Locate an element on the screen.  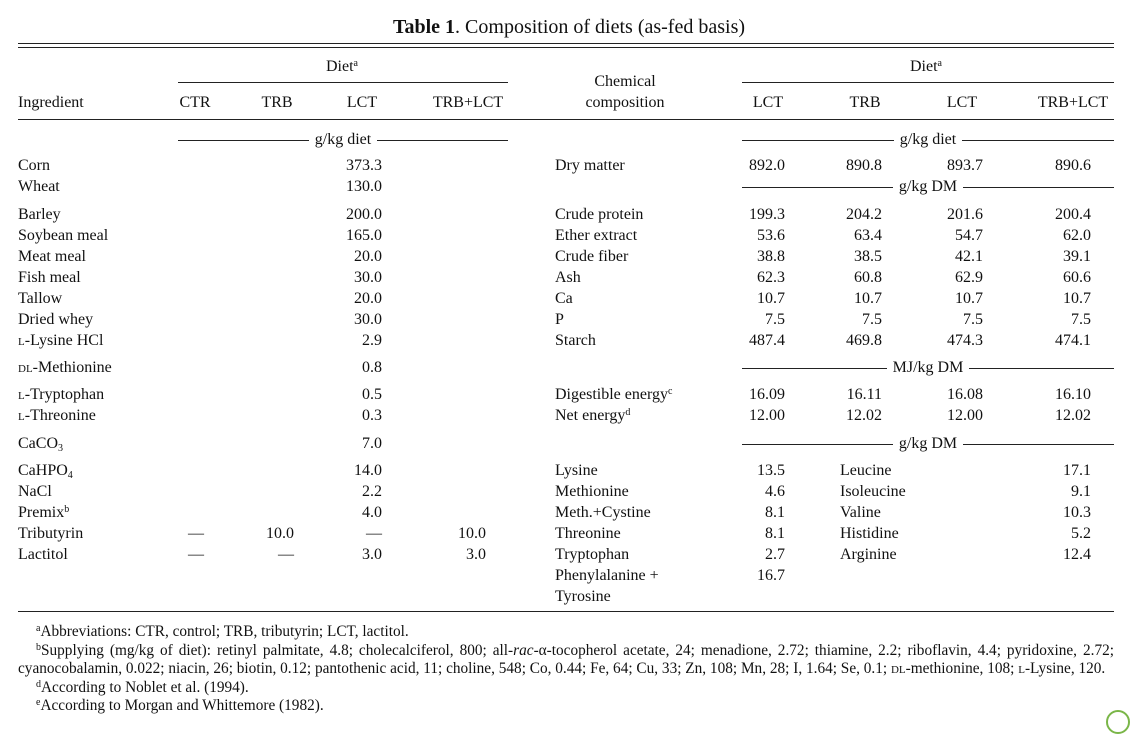
cell: 16.7 is located at coordinates (771, 575).